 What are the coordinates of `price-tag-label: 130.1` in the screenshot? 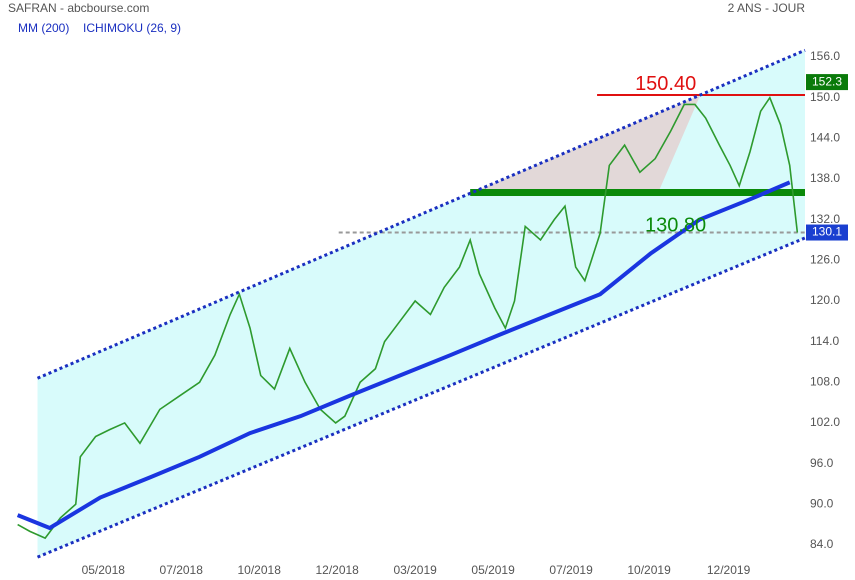 It's located at (827, 232).